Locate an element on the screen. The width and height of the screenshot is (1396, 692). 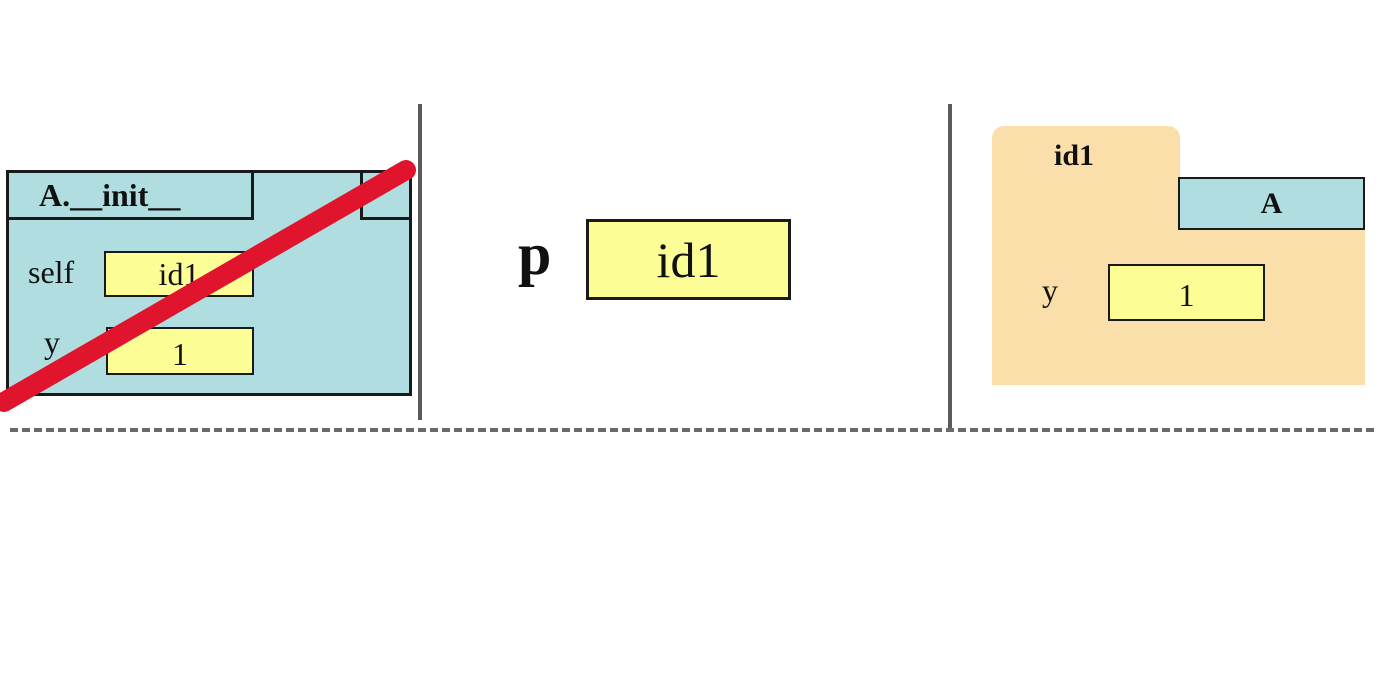
divider-frames-globals is located at coordinates (420, 262).